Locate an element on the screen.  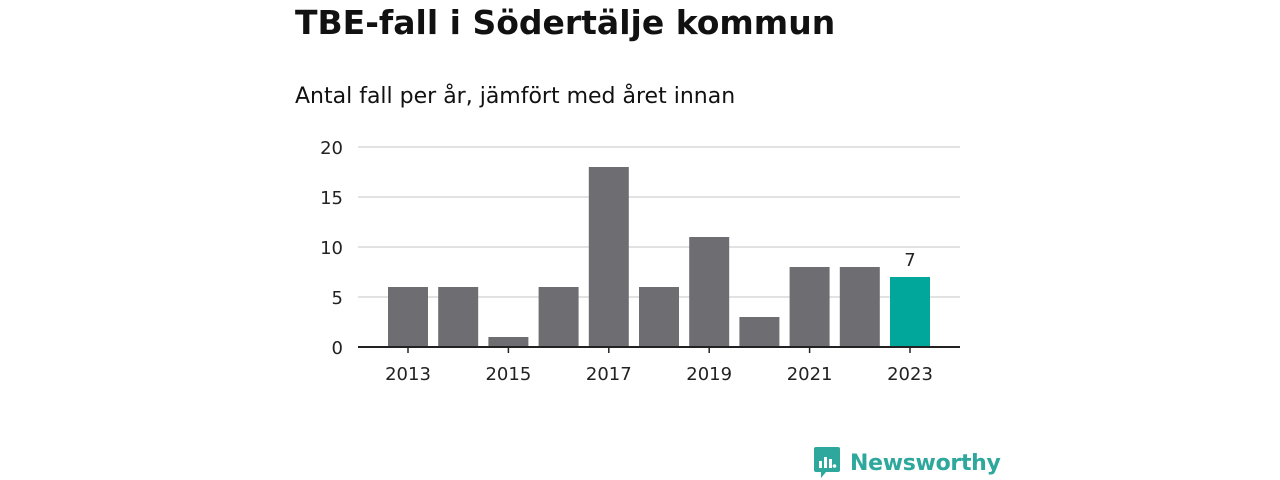
y-tick-label: 5 is located at coordinates (337, 298).